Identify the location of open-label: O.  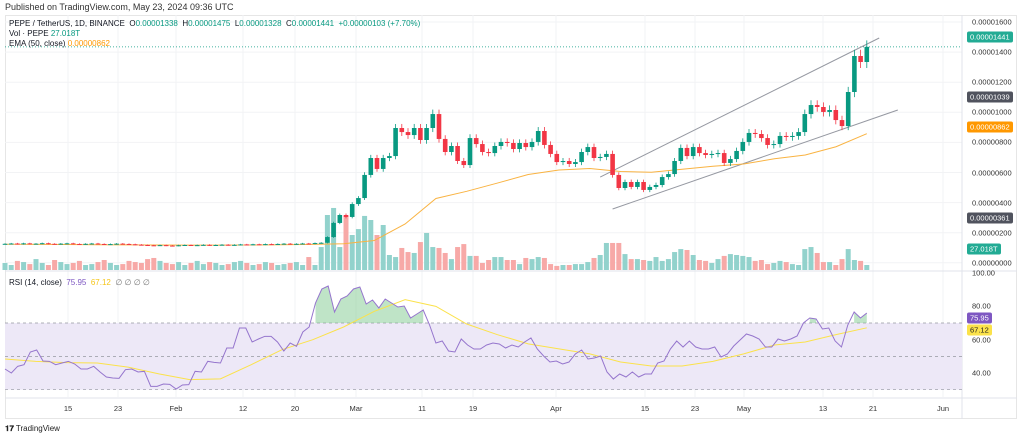
(132, 23).